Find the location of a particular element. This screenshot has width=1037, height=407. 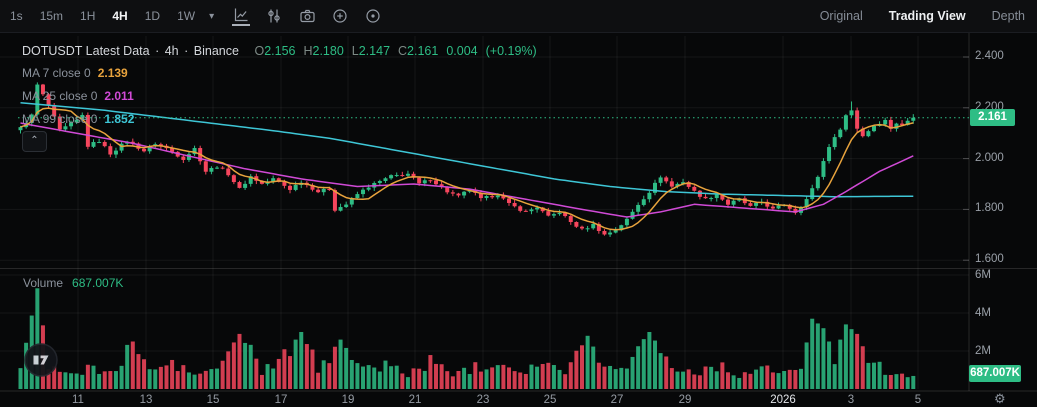

camera-icon is located at coordinates (307, 16).